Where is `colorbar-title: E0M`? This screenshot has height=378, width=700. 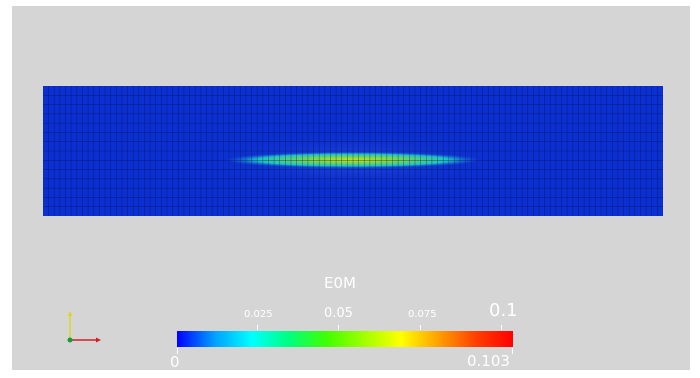 colorbar-title: E0M is located at coordinates (340, 283).